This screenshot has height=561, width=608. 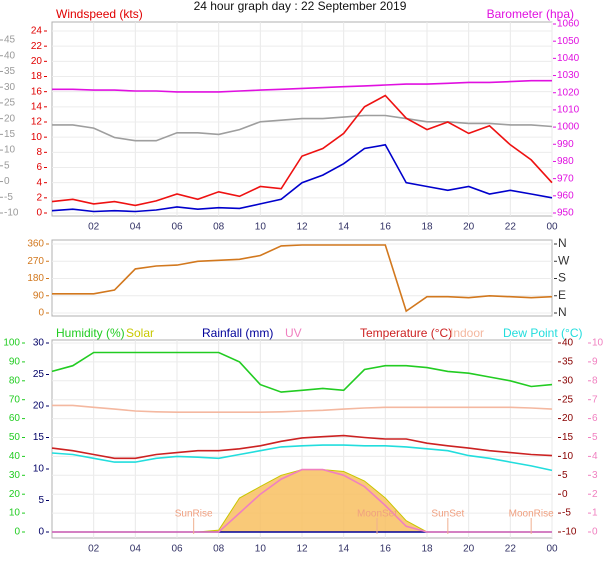 What do you see at coordinates (565, 161) in the screenshot?
I see `y2-tick-label: 980` at bounding box center [565, 161].